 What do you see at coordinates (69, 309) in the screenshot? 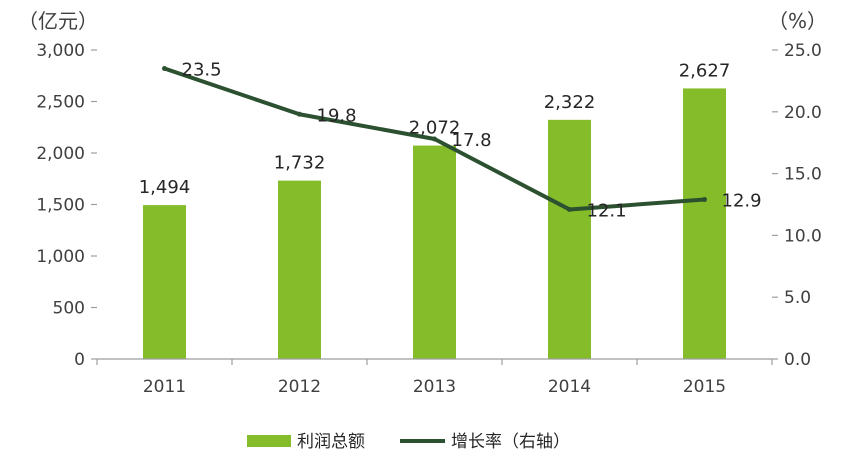
I see `left-tick-label: 500` at bounding box center [69, 309].